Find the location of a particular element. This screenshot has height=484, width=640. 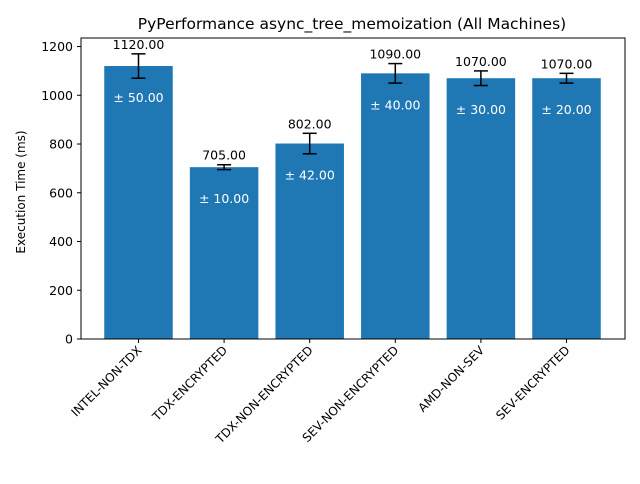

bar-tdx-encrypted is located at coordinates (224, 253).